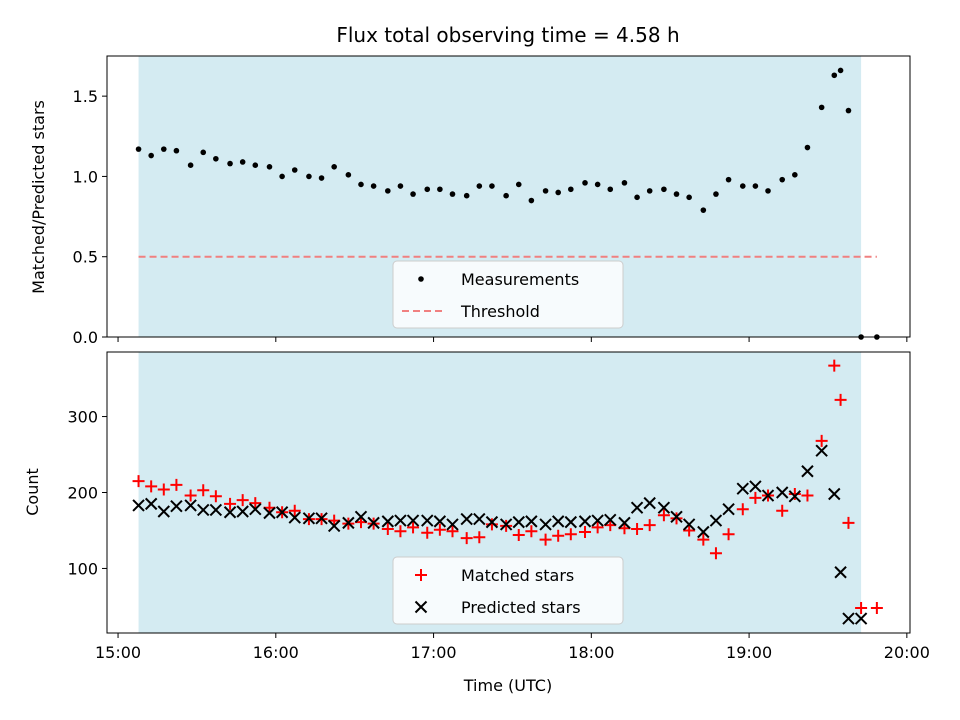  I want to click on bottom-y-axis-label: Count, so click(32, 492).